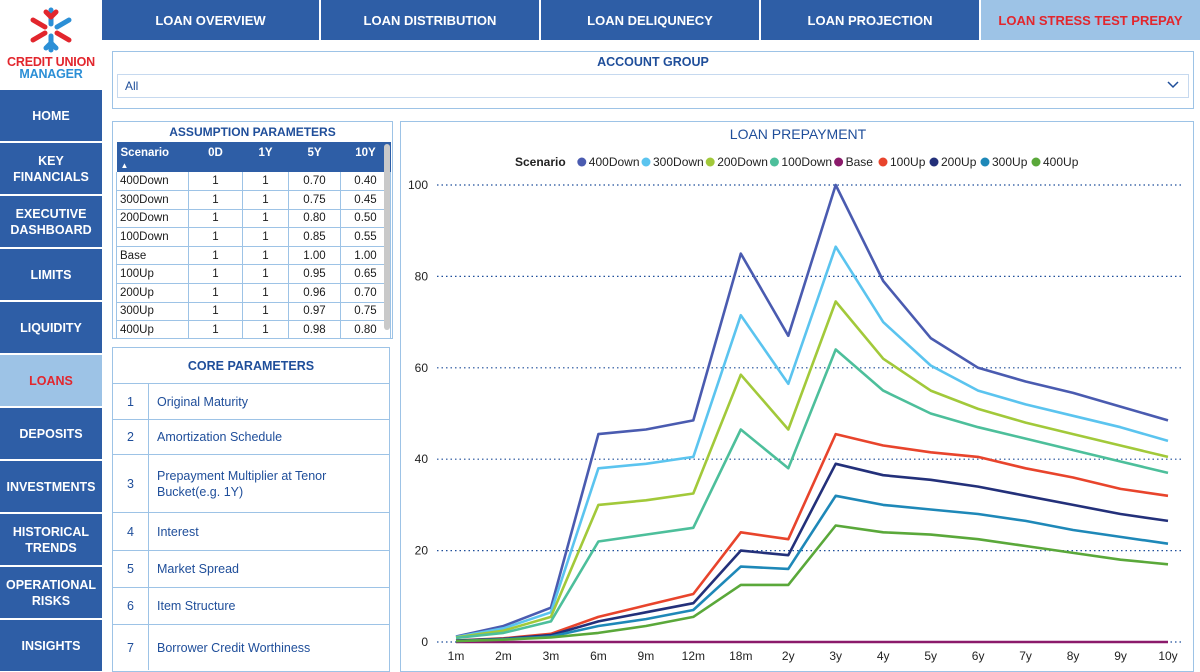 This screenshot has width=1200, height=672. I want to click on tab-loan-distribution: LOAN DISTRIBUTION, so click(431, 20).